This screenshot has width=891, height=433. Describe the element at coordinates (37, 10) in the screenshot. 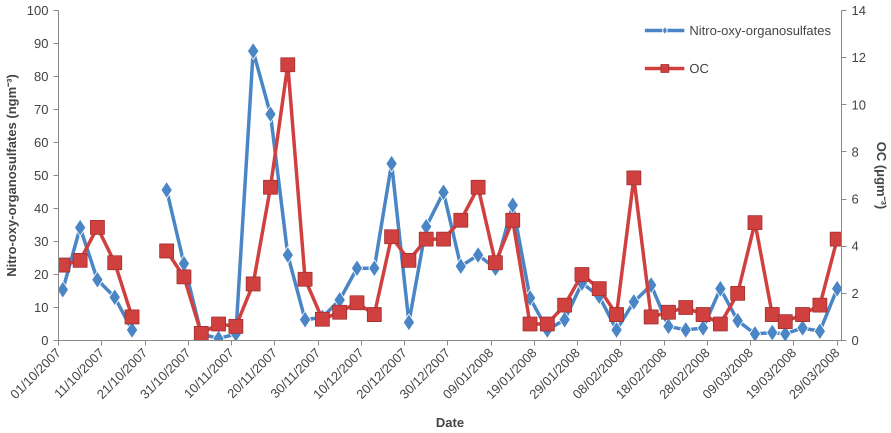

I see `y-tick-label: 100` at that location.